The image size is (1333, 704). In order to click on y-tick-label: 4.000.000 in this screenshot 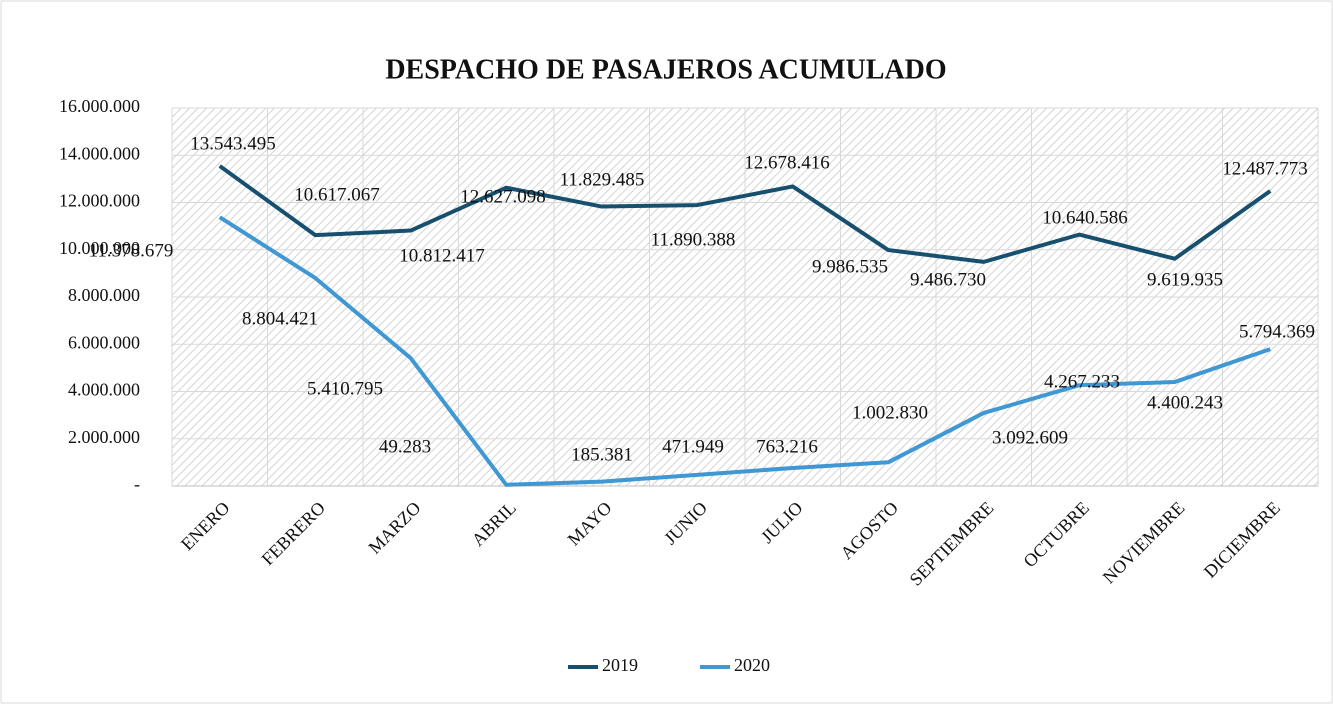, I will do `click(104, 390)`.